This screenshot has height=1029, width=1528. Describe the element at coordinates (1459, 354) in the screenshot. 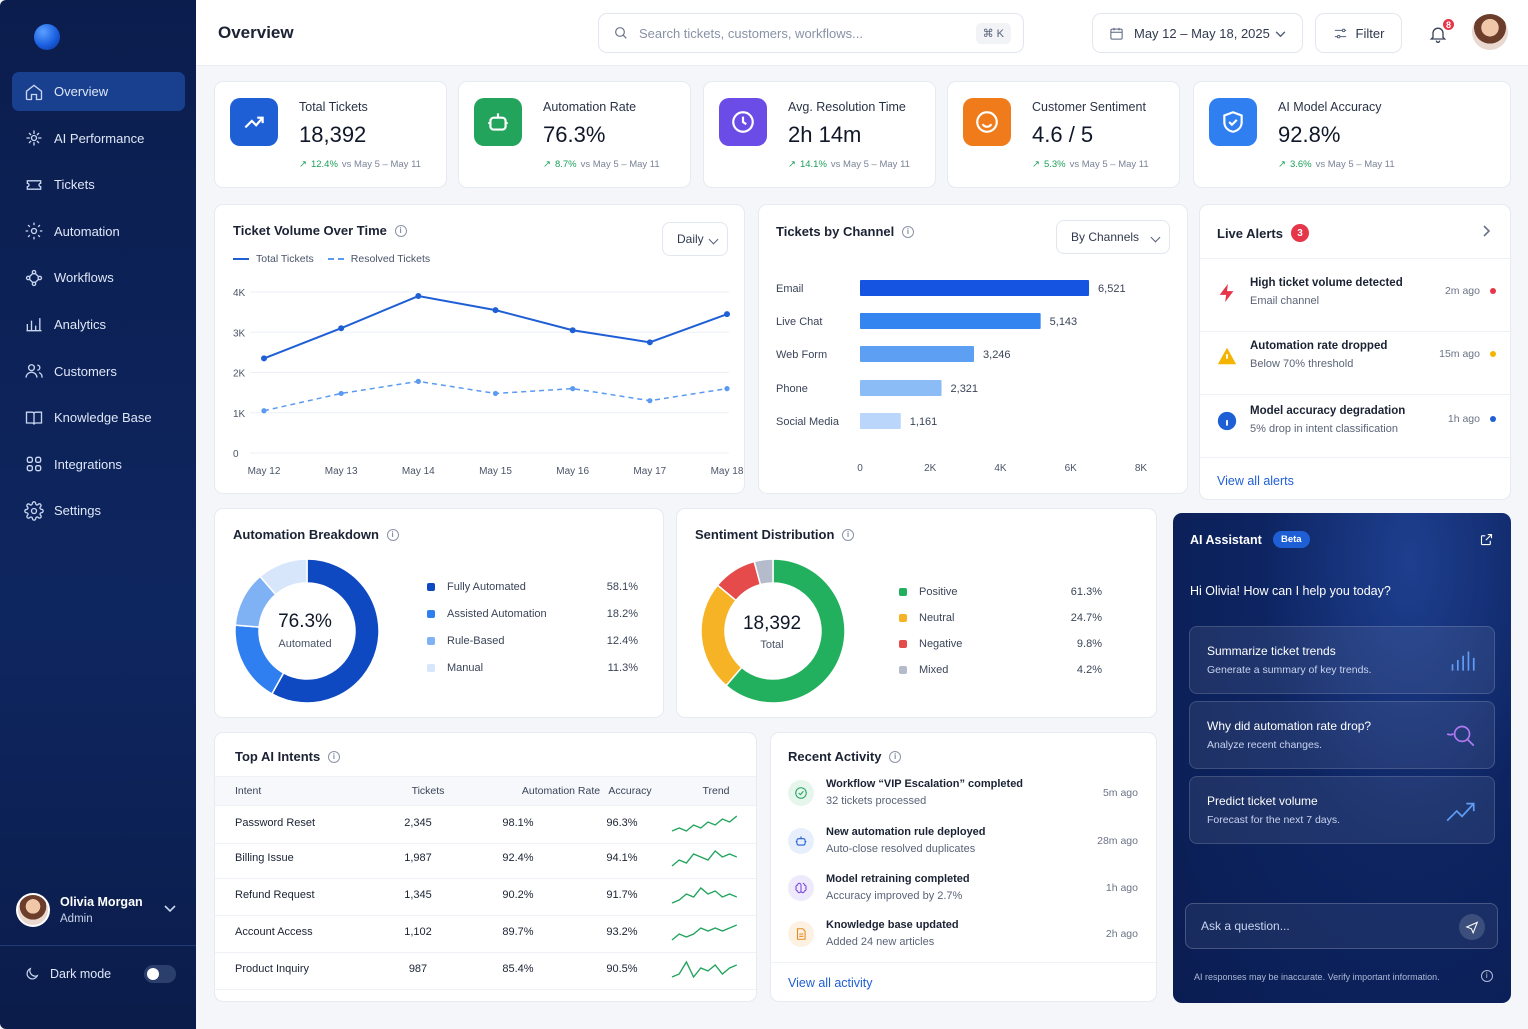

I see `alert-time: 15m ago` at that location.